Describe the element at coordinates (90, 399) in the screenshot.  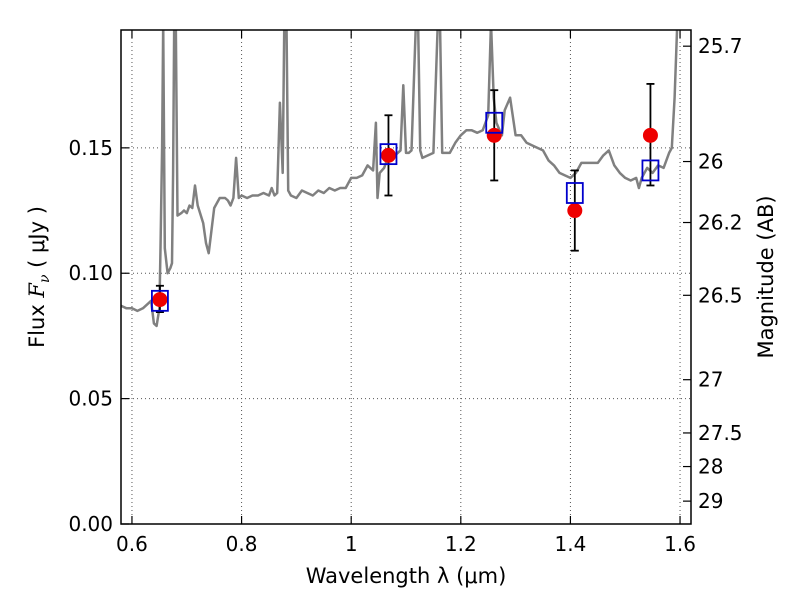
I see `y-tick-label: 0.05` at that location.